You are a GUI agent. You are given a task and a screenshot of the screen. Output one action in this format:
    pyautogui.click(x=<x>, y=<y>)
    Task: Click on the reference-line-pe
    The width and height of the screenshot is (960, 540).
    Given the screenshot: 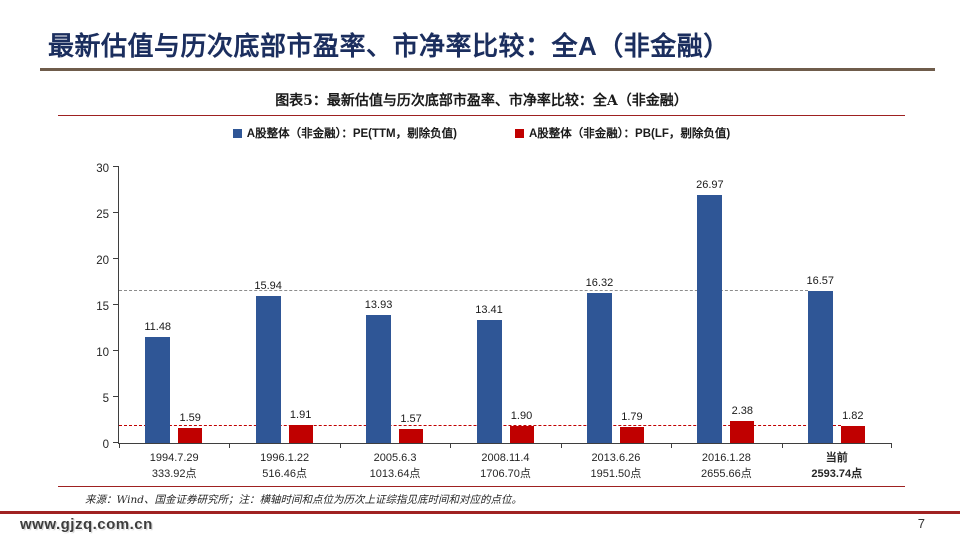 What is the action you would take?
    pyautogui.click(x=463, y=290)
    